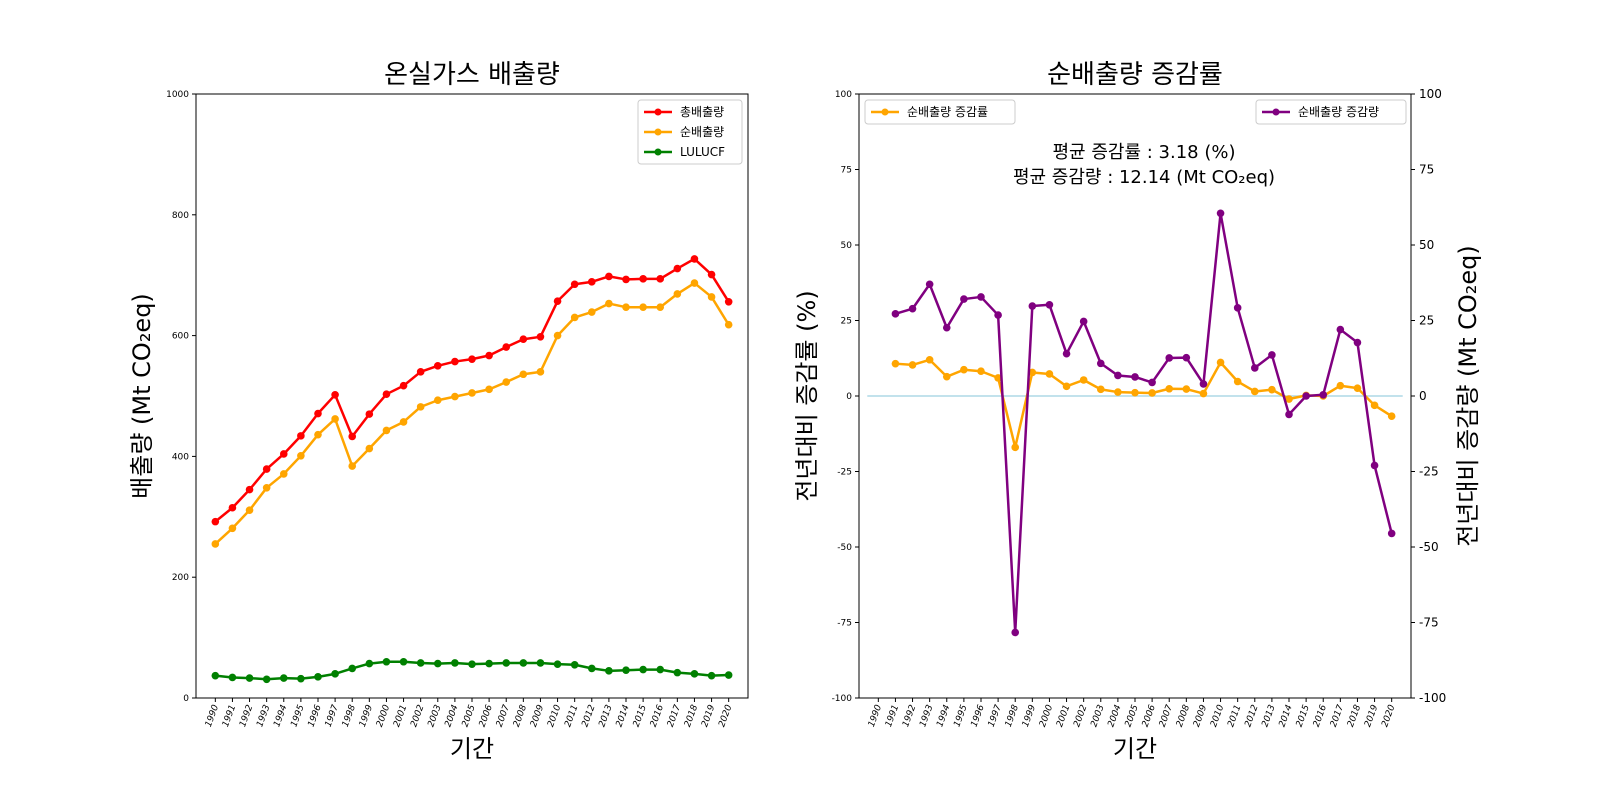  I want to click on right-x-axis-label: 기간, so click(1135, 749).